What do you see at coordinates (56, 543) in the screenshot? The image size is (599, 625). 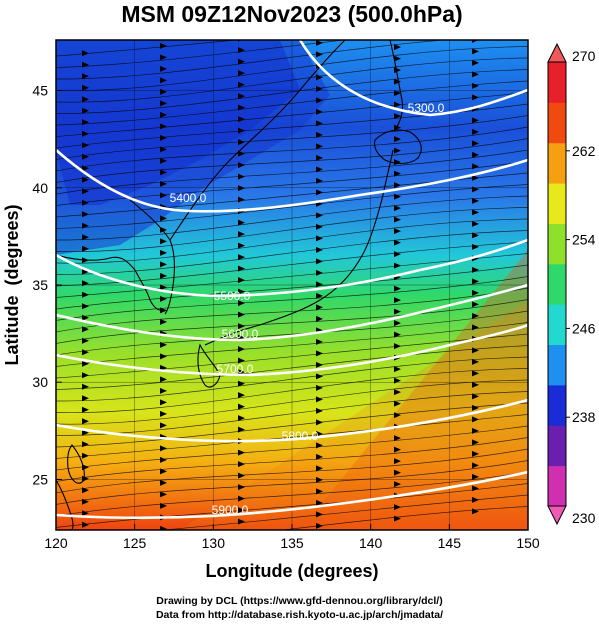 I see `x-tick-label: 120` at bounding box center [56, 543].